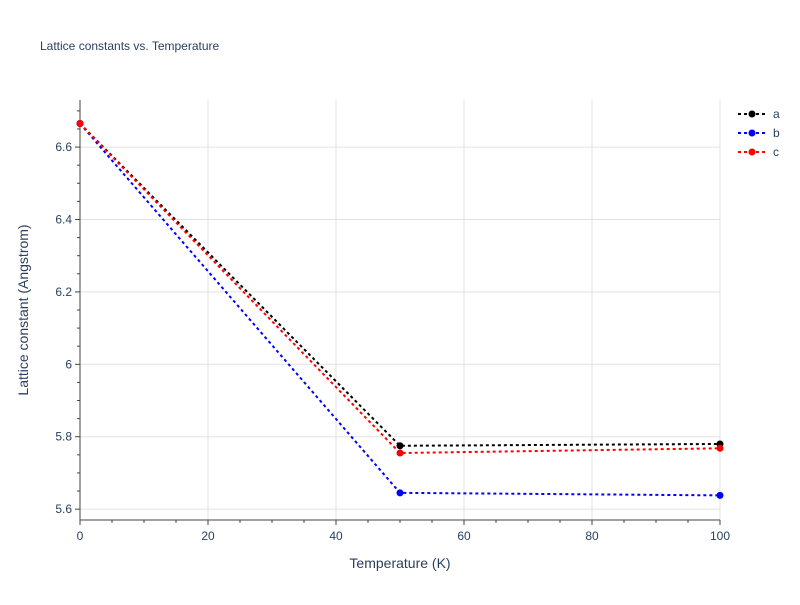 The height and width of the screenshot is (605, 800). Describe the element at coordinates (464, 536) in the screenshot. I see `x-tick-label: 60` at that location.